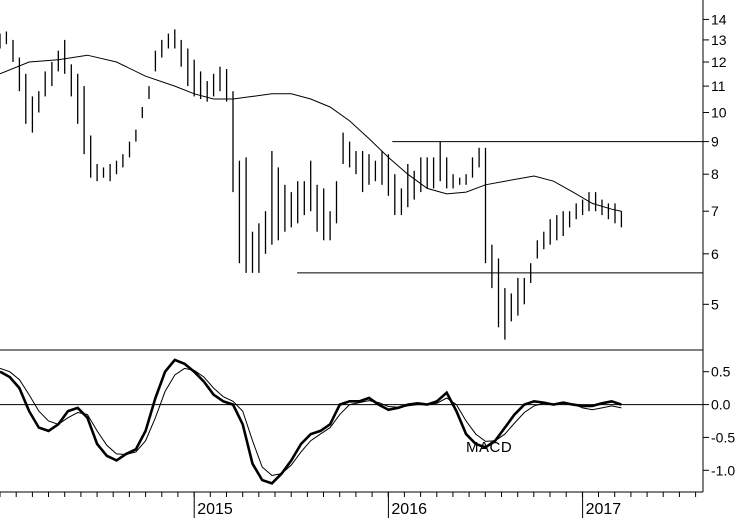 The height and width of the screenshot is (518, 752). Describe the element at coordinates (409, 509) in the screenshot. I see `x-tick-label: 2016` at that location.